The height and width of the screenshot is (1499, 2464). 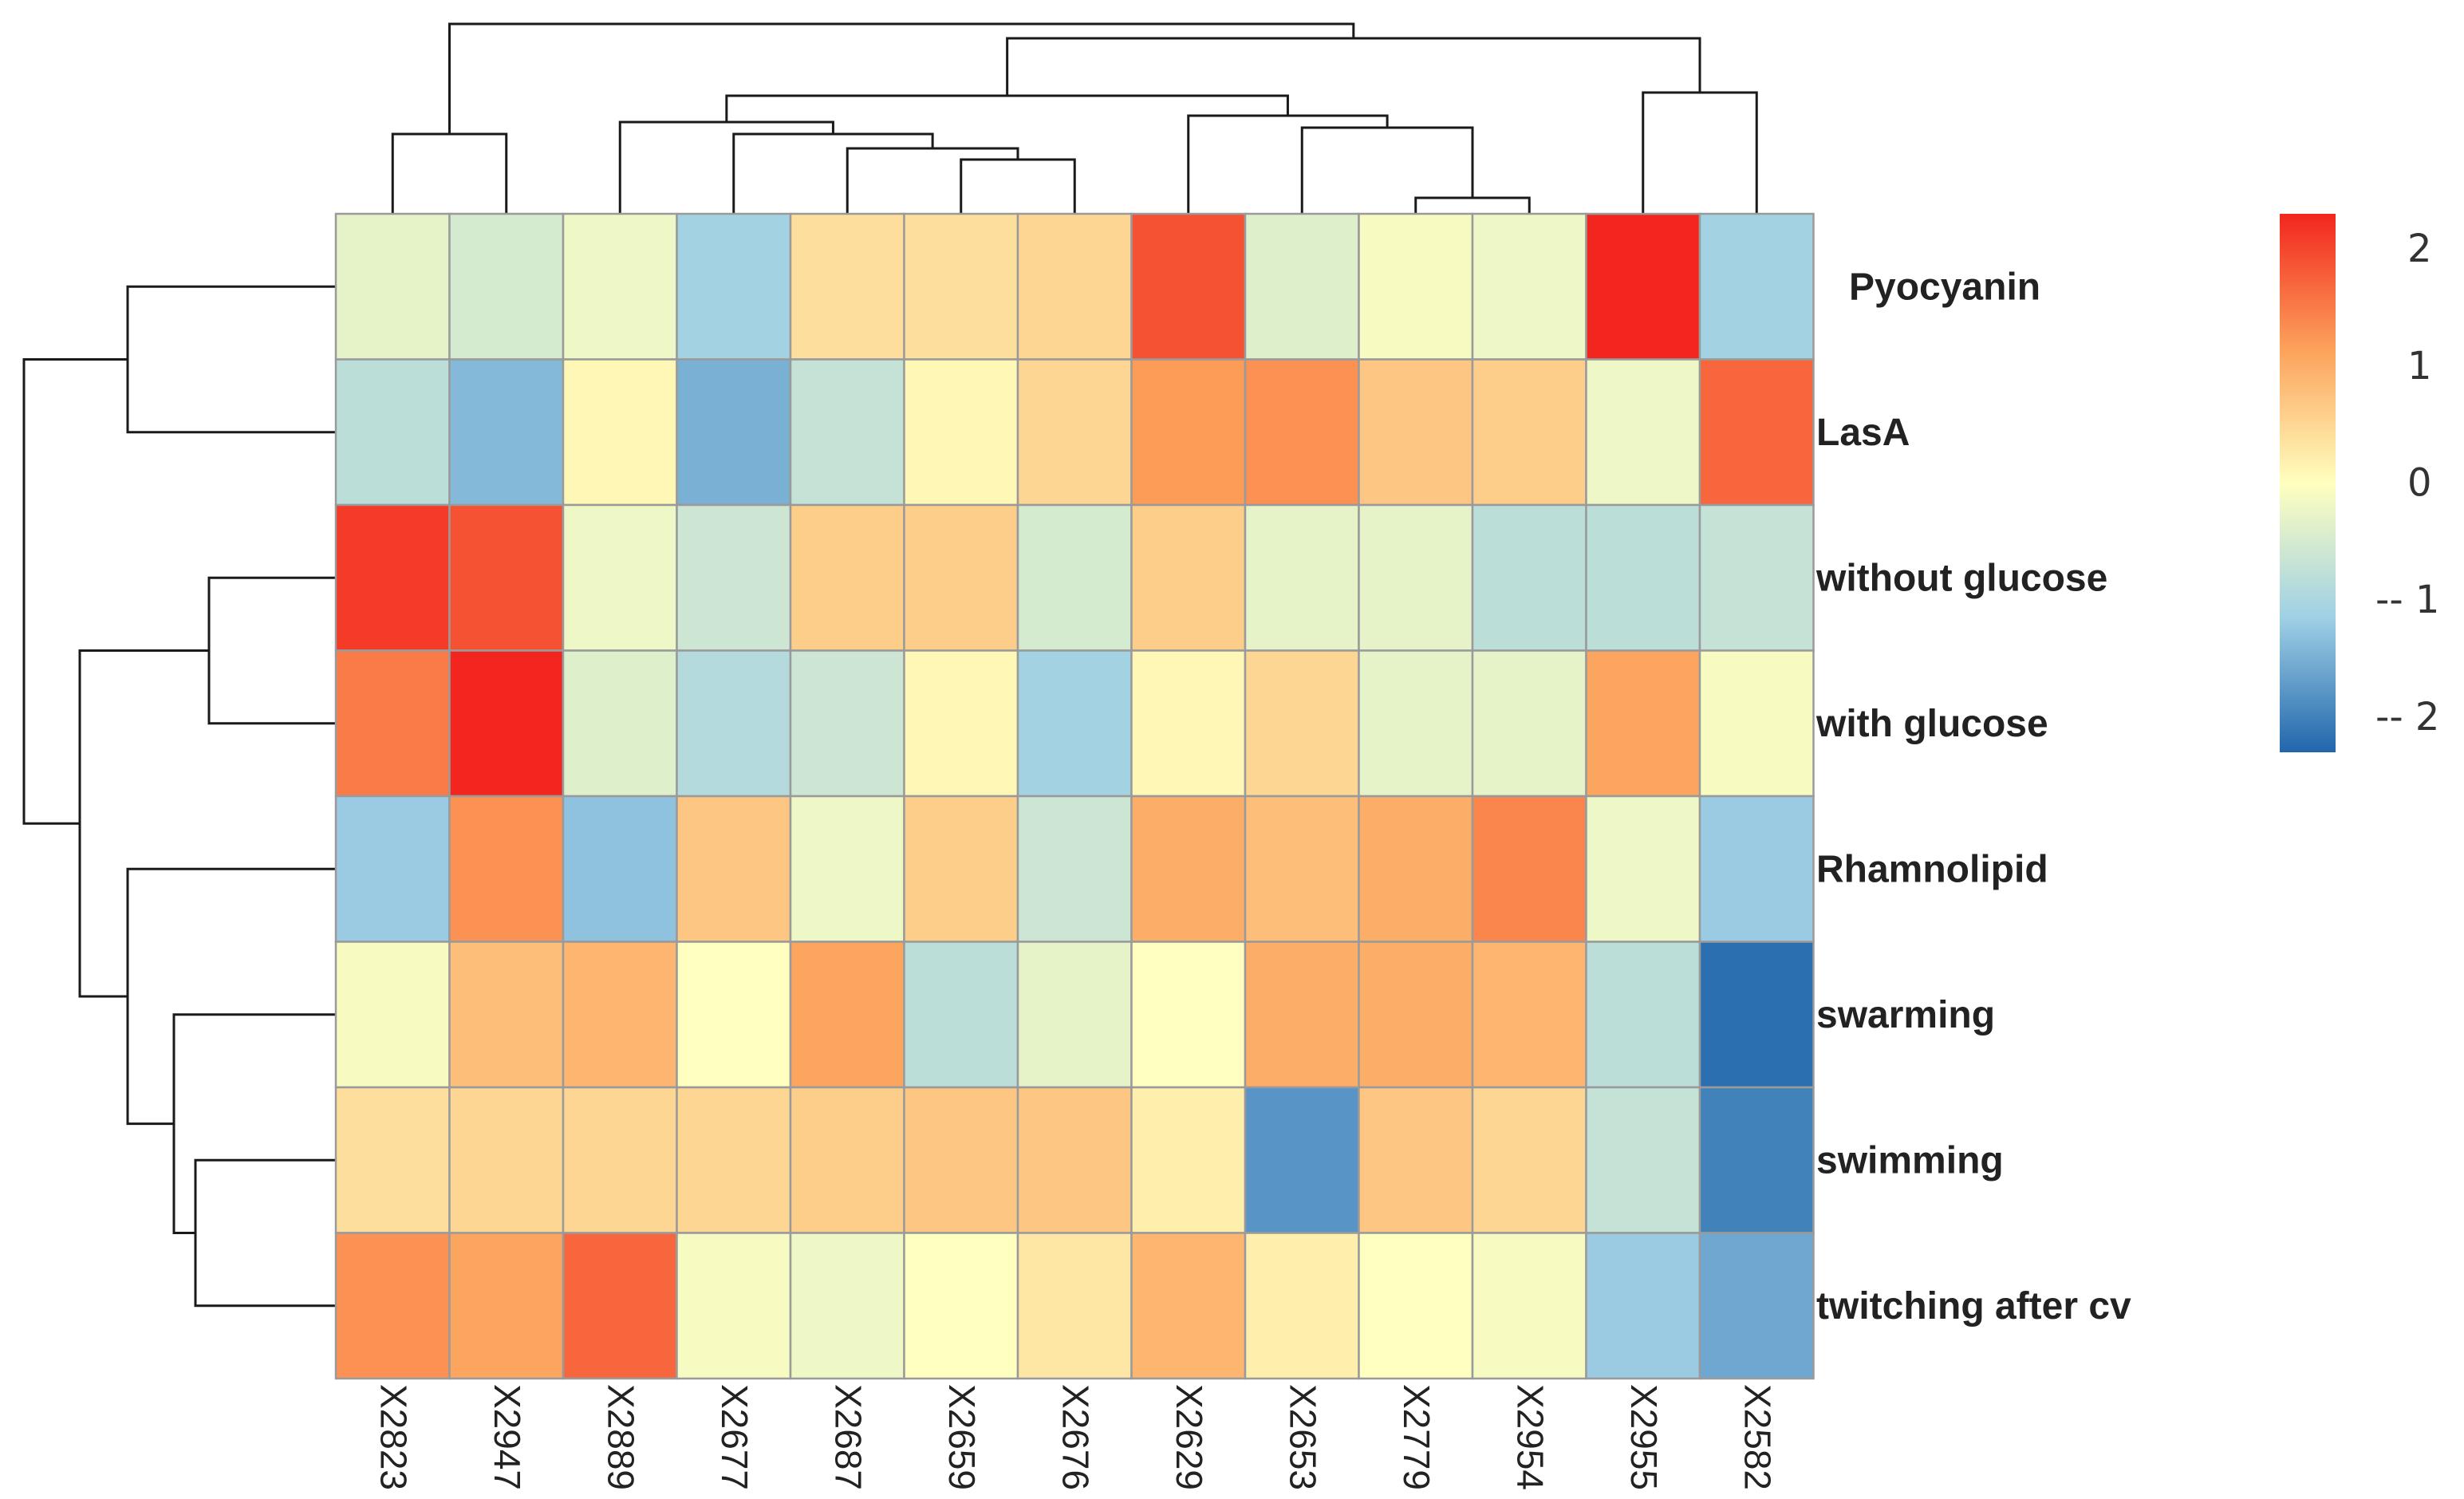 What do you see at coordinates (1905, 1015) in the screenshot?
I see `row-label: swarming` at bounding box center [1905, 1015].